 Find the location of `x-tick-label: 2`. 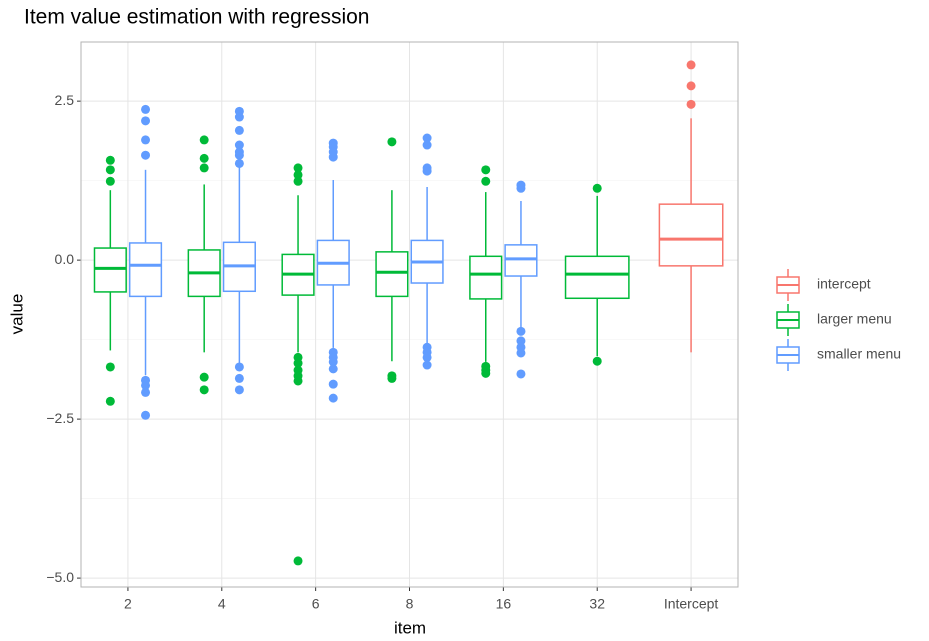

x-tick-label: 2 is located at coordinates (128, 604).